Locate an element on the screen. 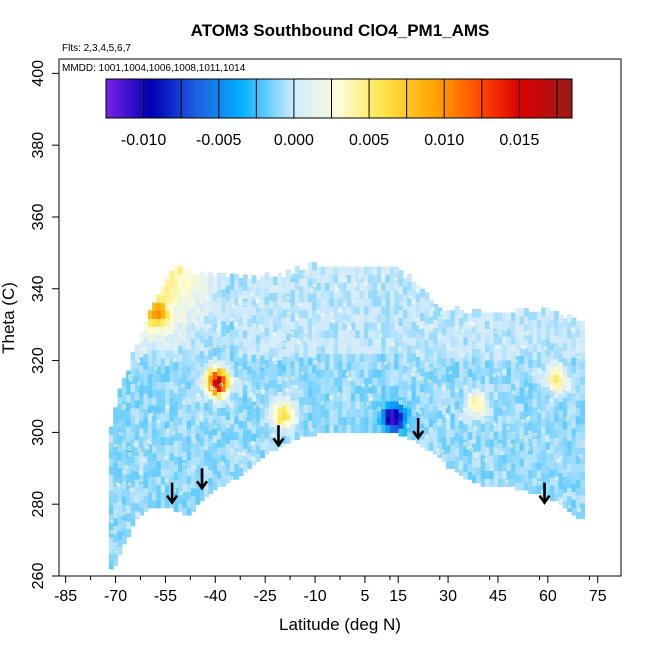 This screenshot has width=650, height=650. y-tick-label: 260 is located at coordinates (38, 576).